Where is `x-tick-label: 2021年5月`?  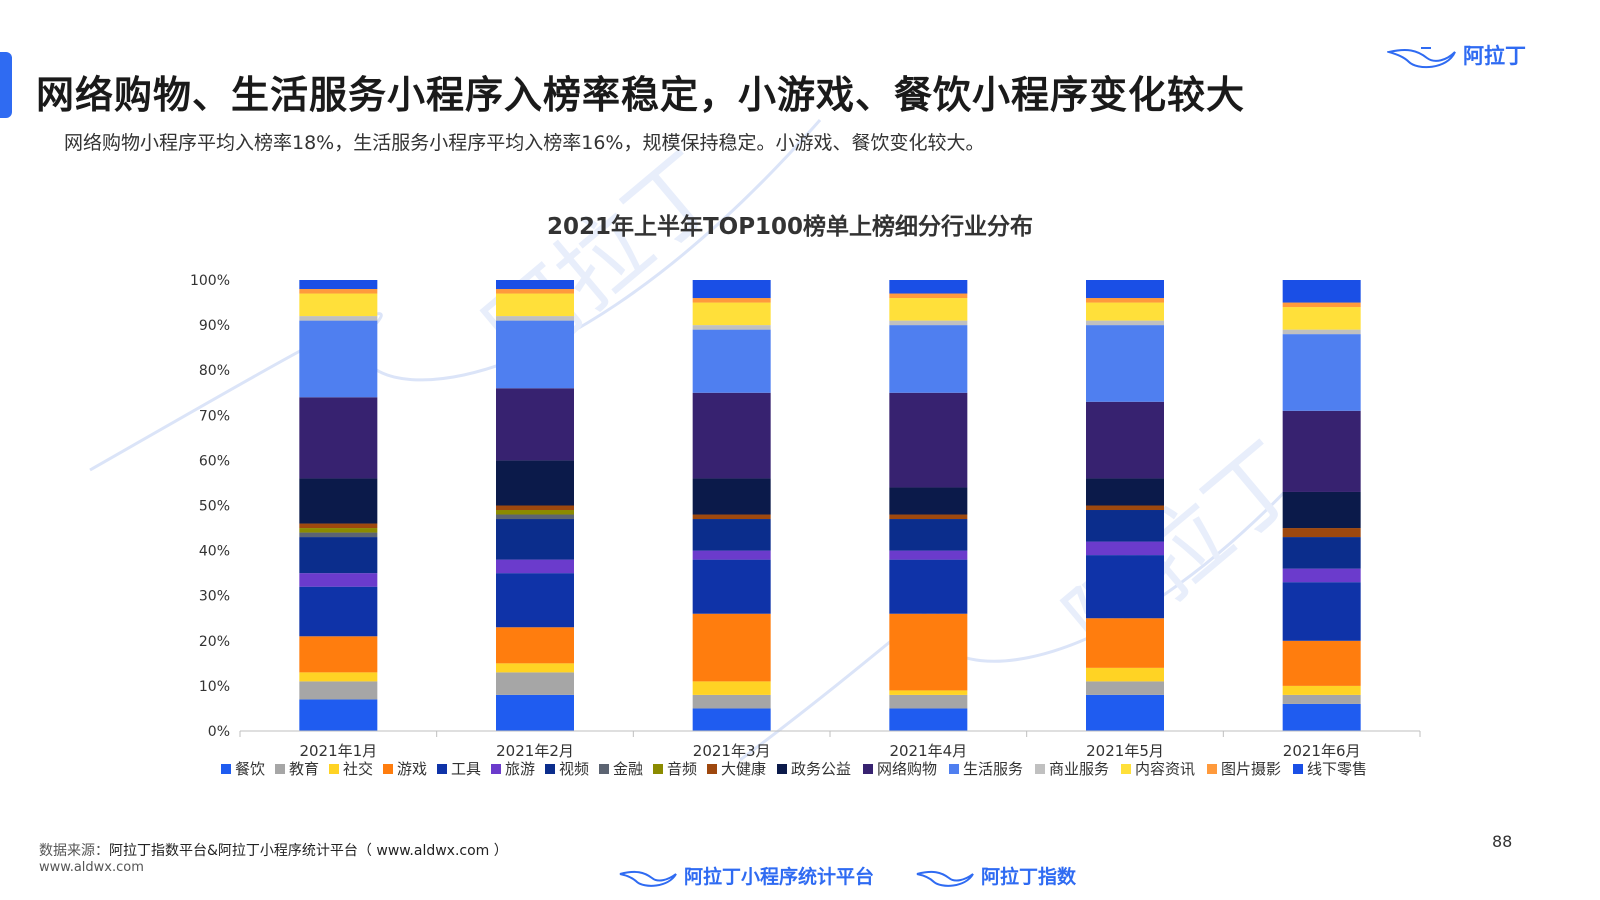 x-tick-label: 2021年5月 is located at coordinates (1125, 751).